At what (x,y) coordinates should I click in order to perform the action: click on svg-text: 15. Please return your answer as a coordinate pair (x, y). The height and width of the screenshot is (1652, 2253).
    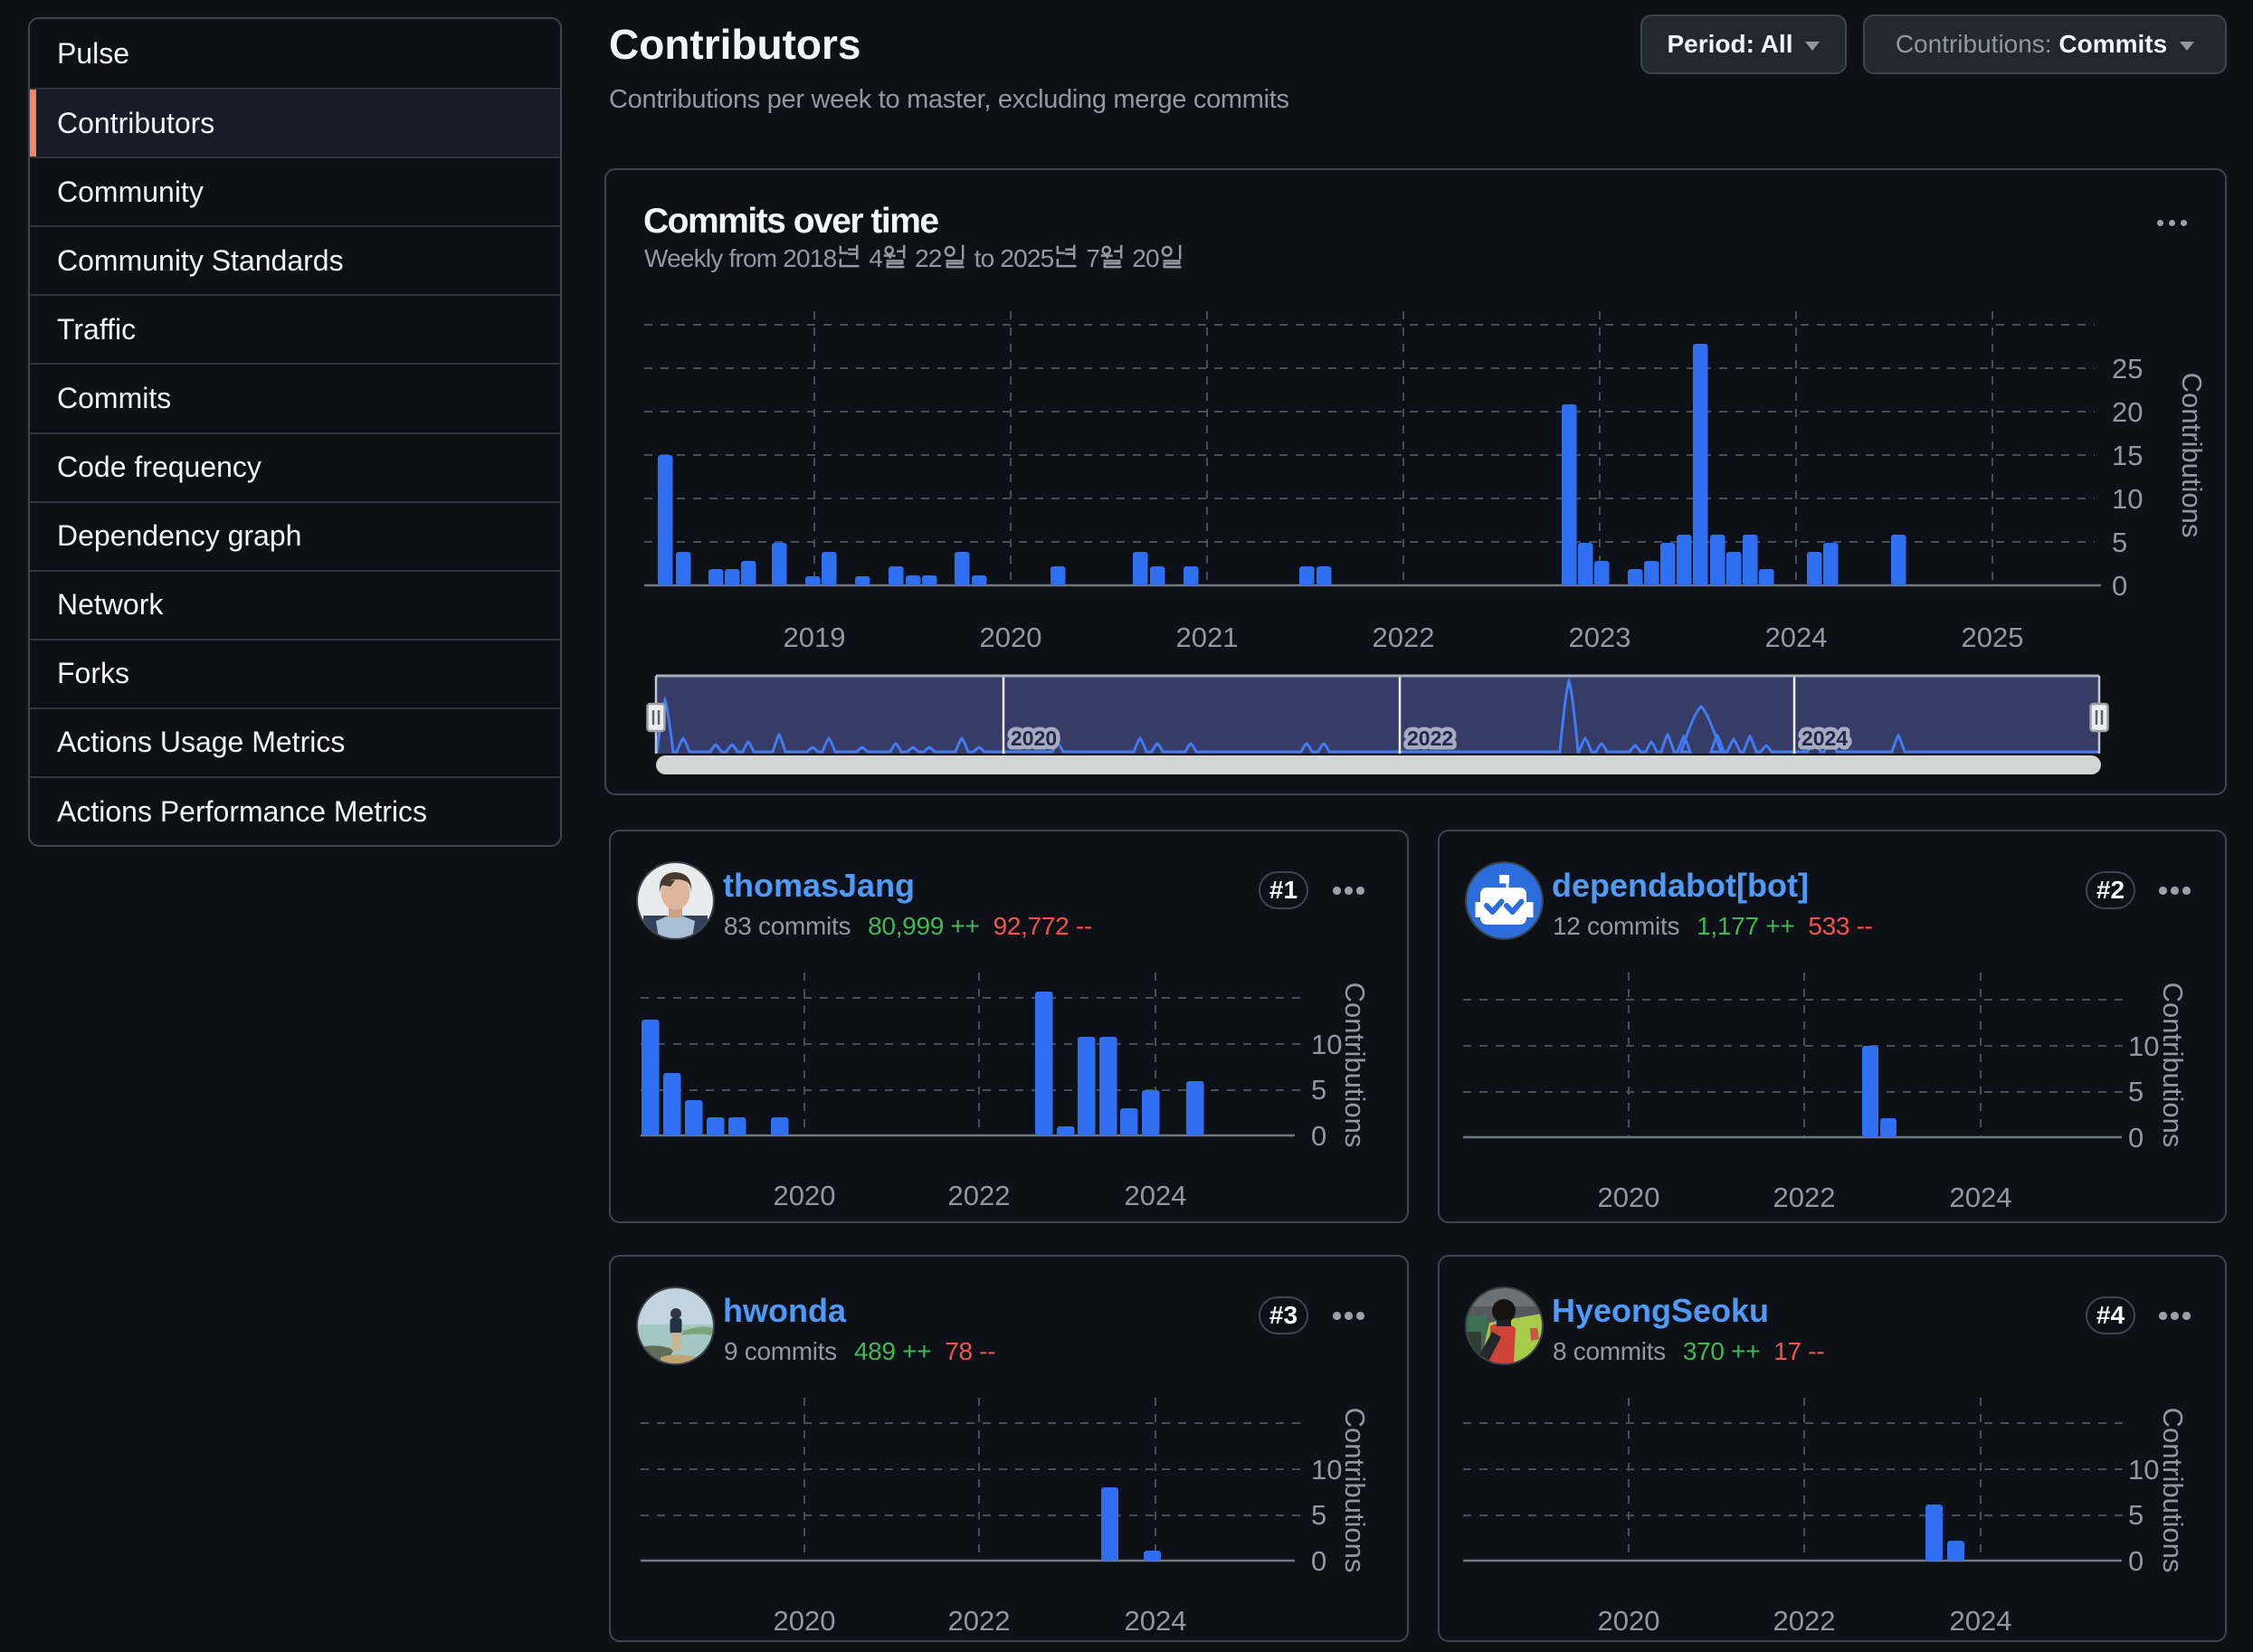
    Looking at the image, I should click on (2127, 455).